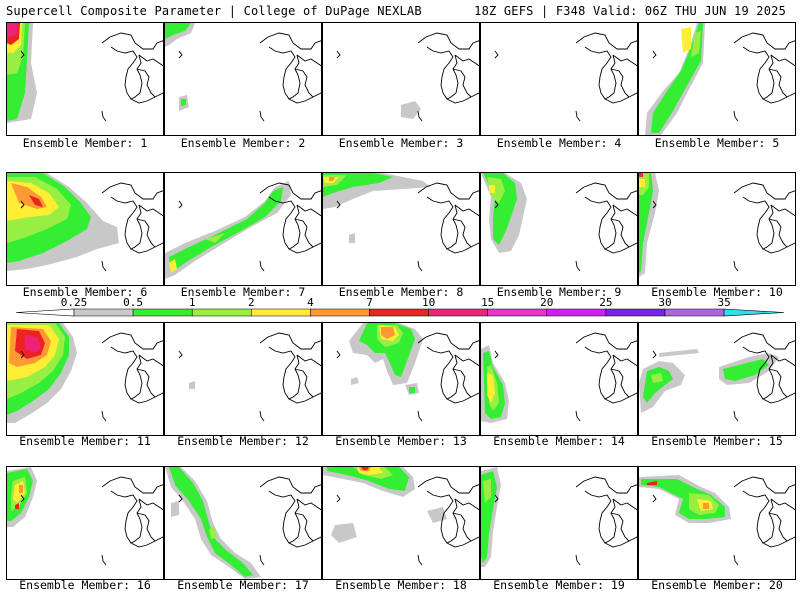 The width and height of the screenshot is (800, 600). I want to click on member-label-20: Ensemble Member: 20, so click(717, 585).